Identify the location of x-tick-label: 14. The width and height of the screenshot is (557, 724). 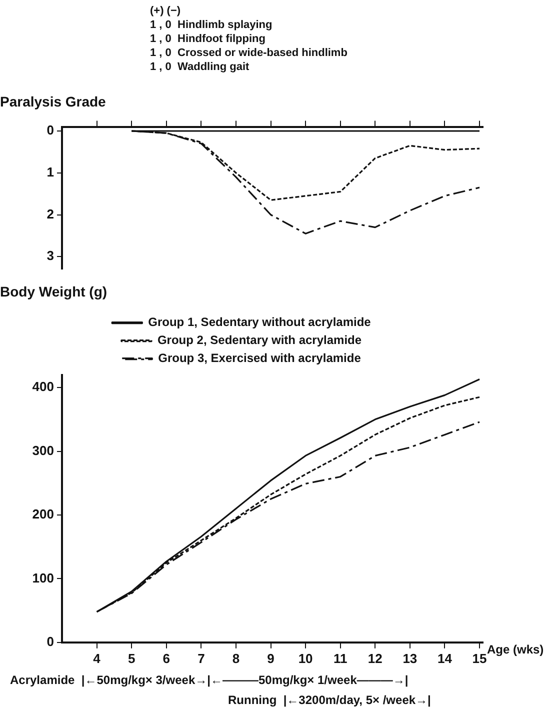
(445, 658).